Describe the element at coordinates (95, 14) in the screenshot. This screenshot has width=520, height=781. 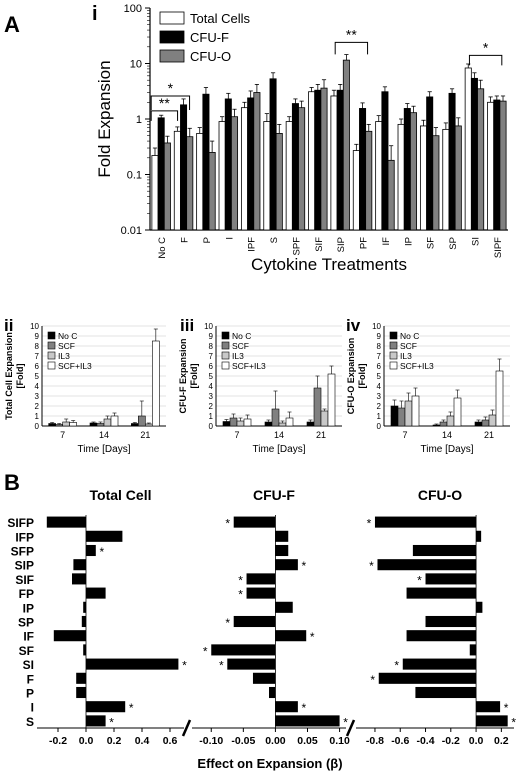
I see `panel-label-i: i` at that location.